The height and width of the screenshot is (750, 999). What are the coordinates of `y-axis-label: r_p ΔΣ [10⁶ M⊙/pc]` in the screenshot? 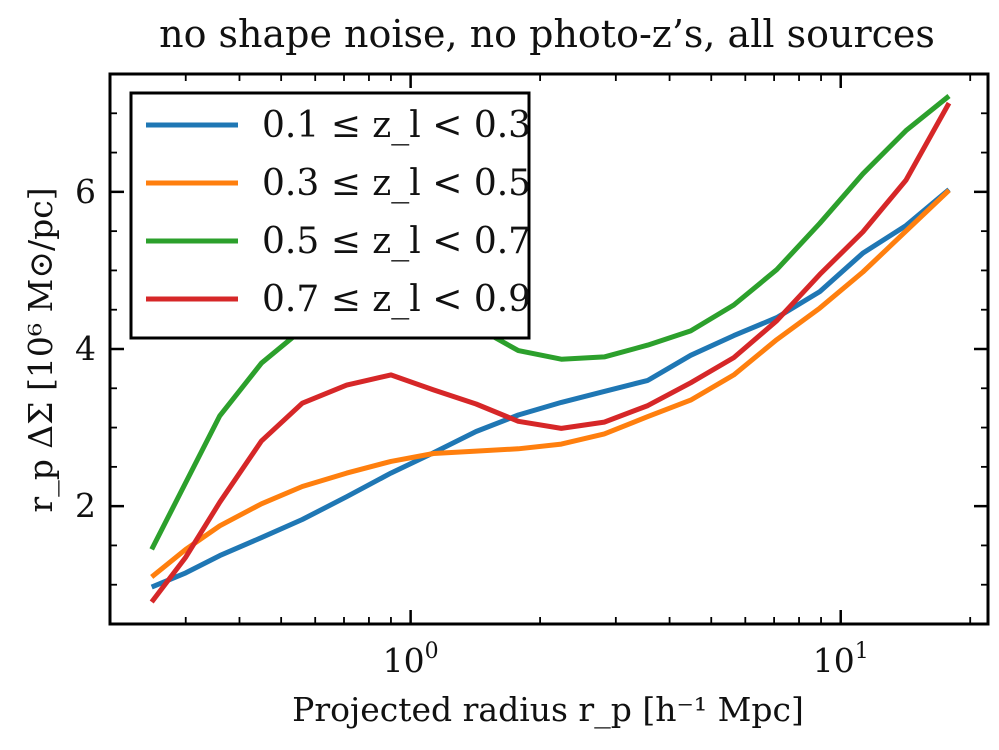 It's located at (41, 349).